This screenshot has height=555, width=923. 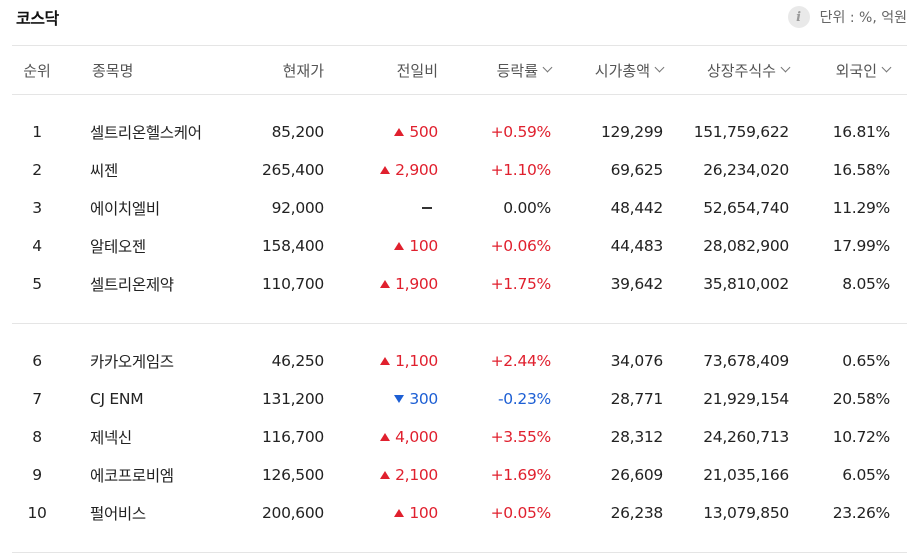 What do you see at coordinates (113, 70) in the screenshot?
I see `column-name: 종목명` at bounding box center [113, 70].